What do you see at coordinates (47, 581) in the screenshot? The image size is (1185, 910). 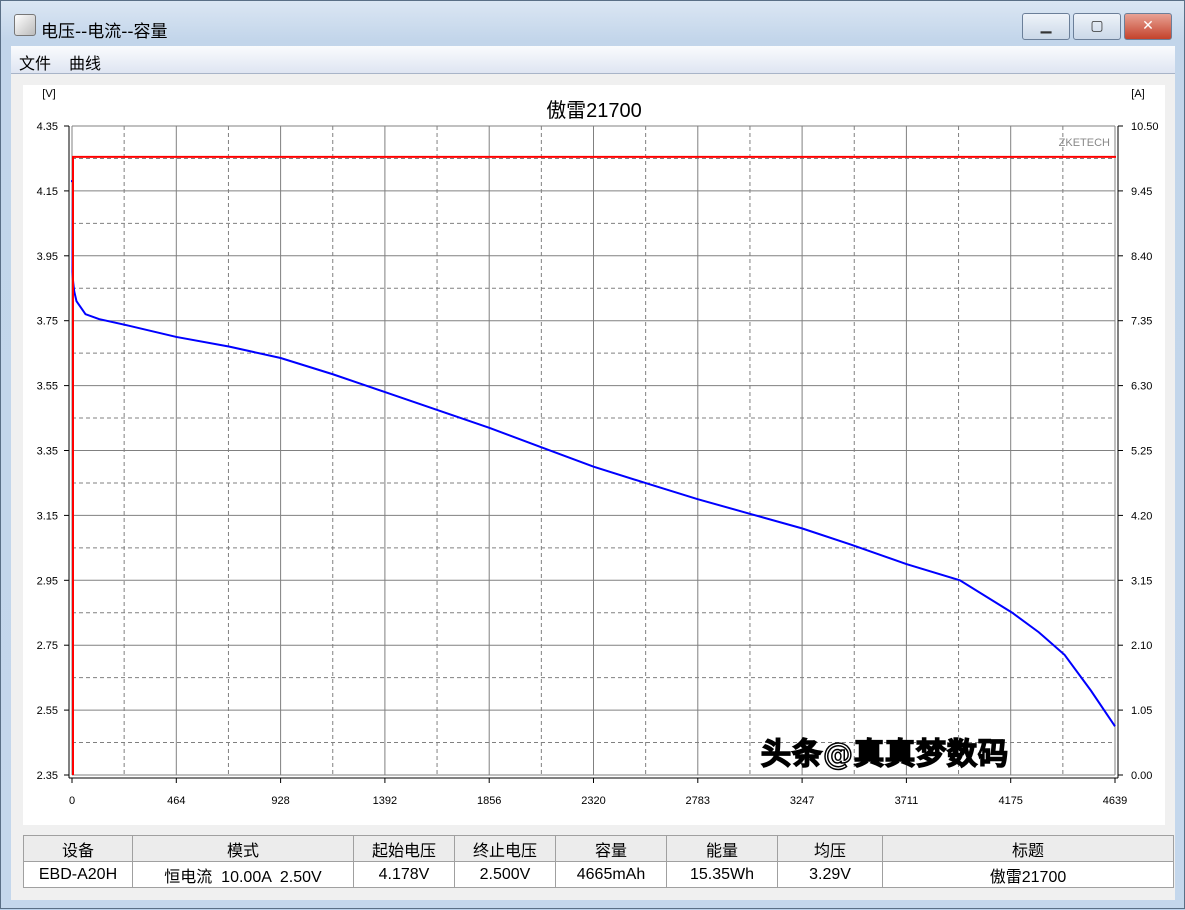 I see `y-left-tick-label: 2.95` at bounding box center [47, 581].